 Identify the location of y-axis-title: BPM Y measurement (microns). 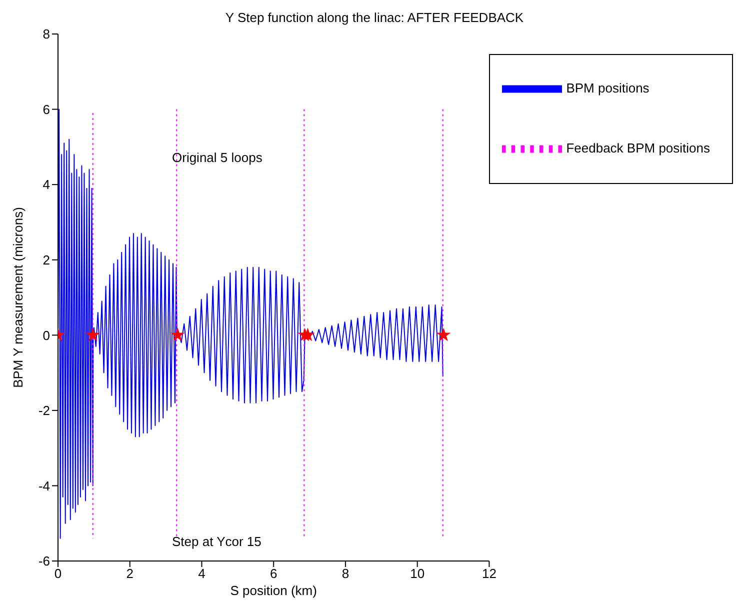
(18, 297).